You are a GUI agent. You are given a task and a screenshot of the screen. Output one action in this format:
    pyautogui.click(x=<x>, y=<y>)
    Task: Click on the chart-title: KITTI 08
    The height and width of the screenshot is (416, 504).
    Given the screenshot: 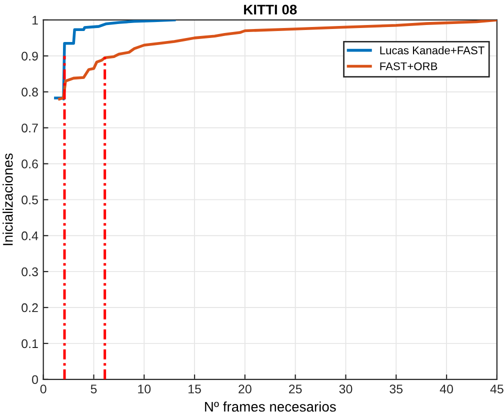 What is the action you would take?
    pyautogui.click(x=270, y=9)
    